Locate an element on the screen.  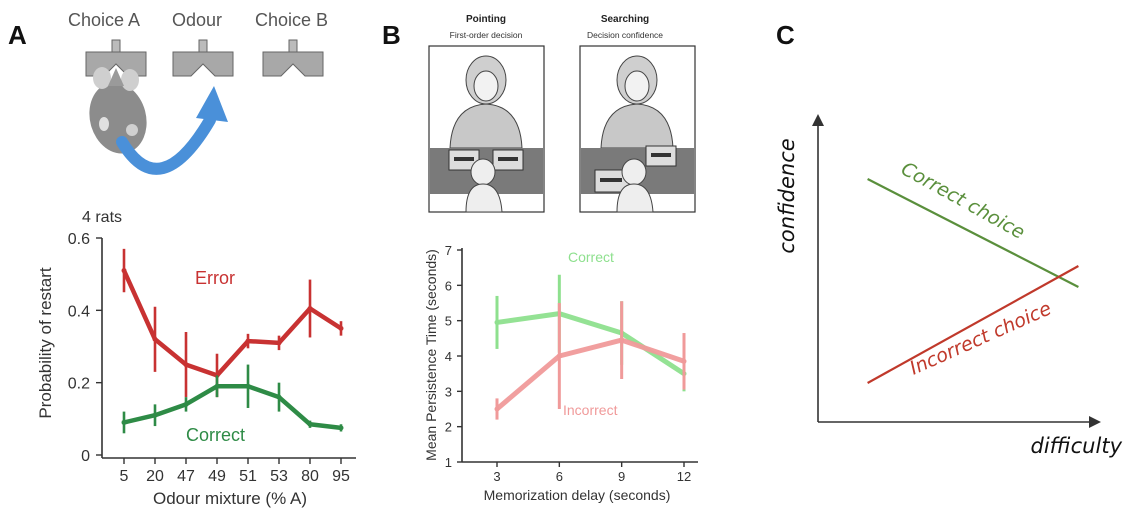
chart-a-annotation: 4 rats is located at coordinates (102, 217).